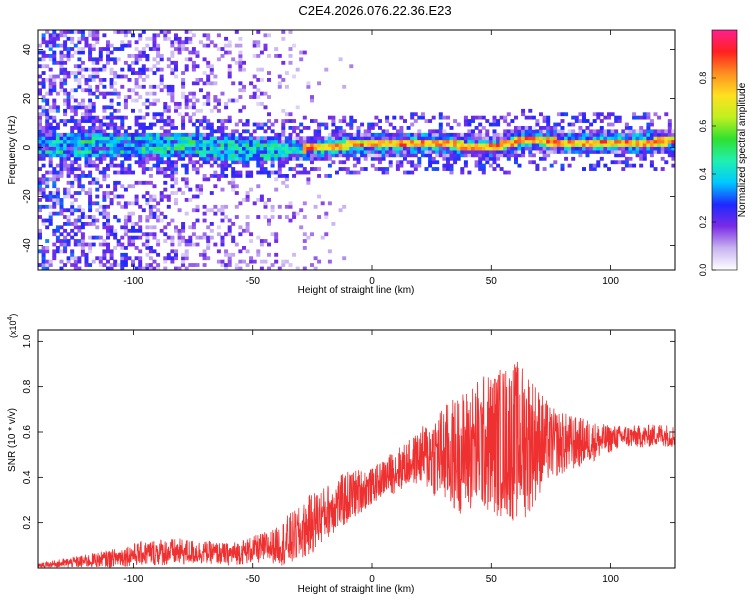 Image resolution: width=750 pixels, height=600 pixels. What do you see at coordinates (703, 126) in the screenshot?
I see `colorbar-tick-label: 0.6` at bounding box center [703, 126].